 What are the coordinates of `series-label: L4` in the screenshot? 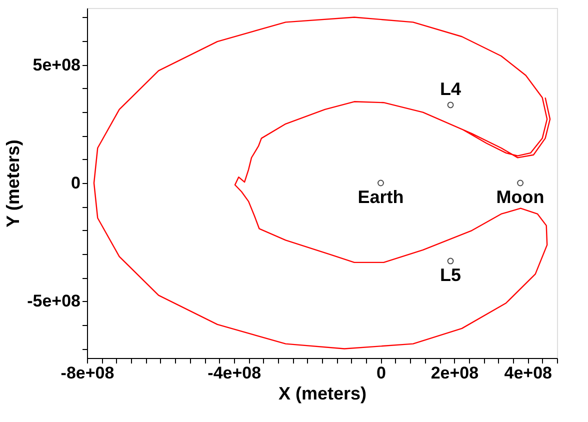 It's located at (451, 88).